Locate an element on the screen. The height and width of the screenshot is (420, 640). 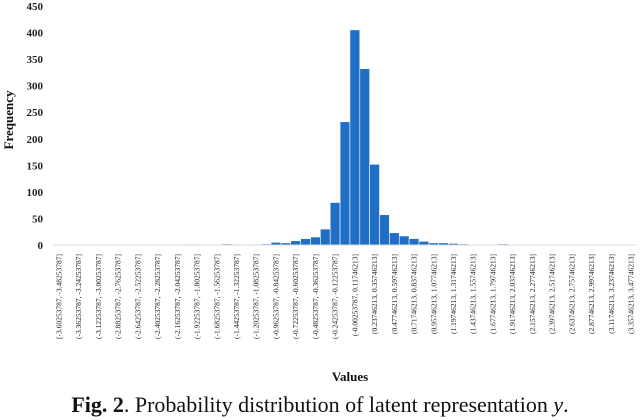
x-tick-label: (1.43746213, 1.55746213] is located at coordinates (473, 294).